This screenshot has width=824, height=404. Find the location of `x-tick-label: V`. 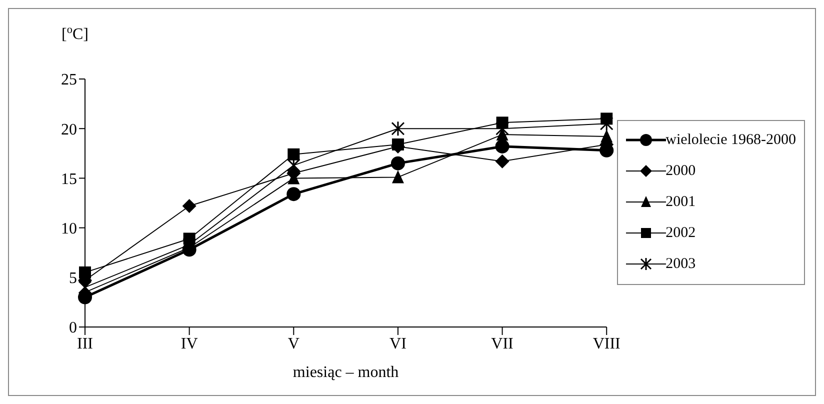

x-tick-label: V is located at coordinates (294, 343).